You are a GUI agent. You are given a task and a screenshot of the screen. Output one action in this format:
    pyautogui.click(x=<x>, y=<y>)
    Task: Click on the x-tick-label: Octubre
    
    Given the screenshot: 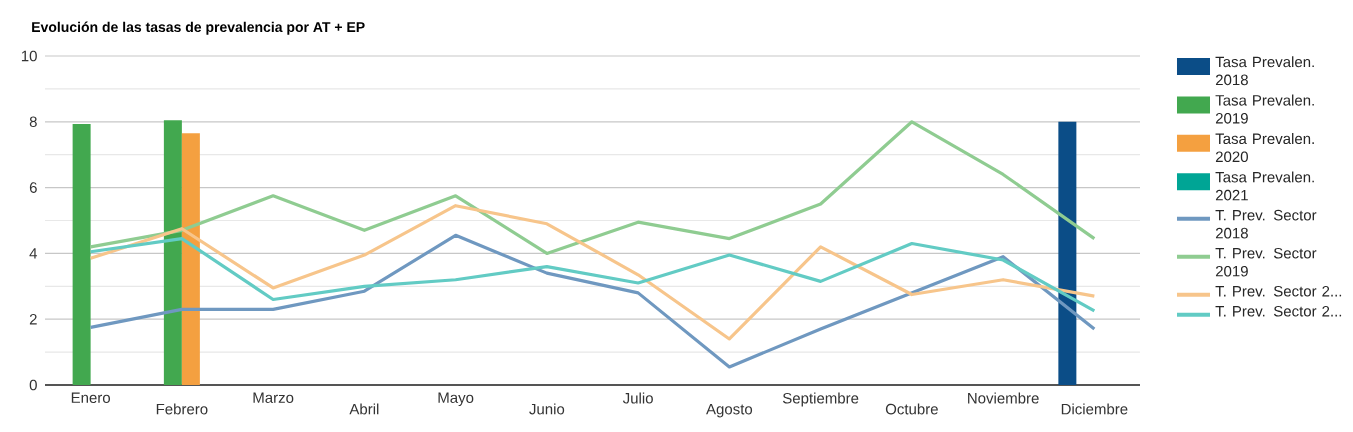 What is the action you would take?
    pyautogui.click(x=911, y=409)
    